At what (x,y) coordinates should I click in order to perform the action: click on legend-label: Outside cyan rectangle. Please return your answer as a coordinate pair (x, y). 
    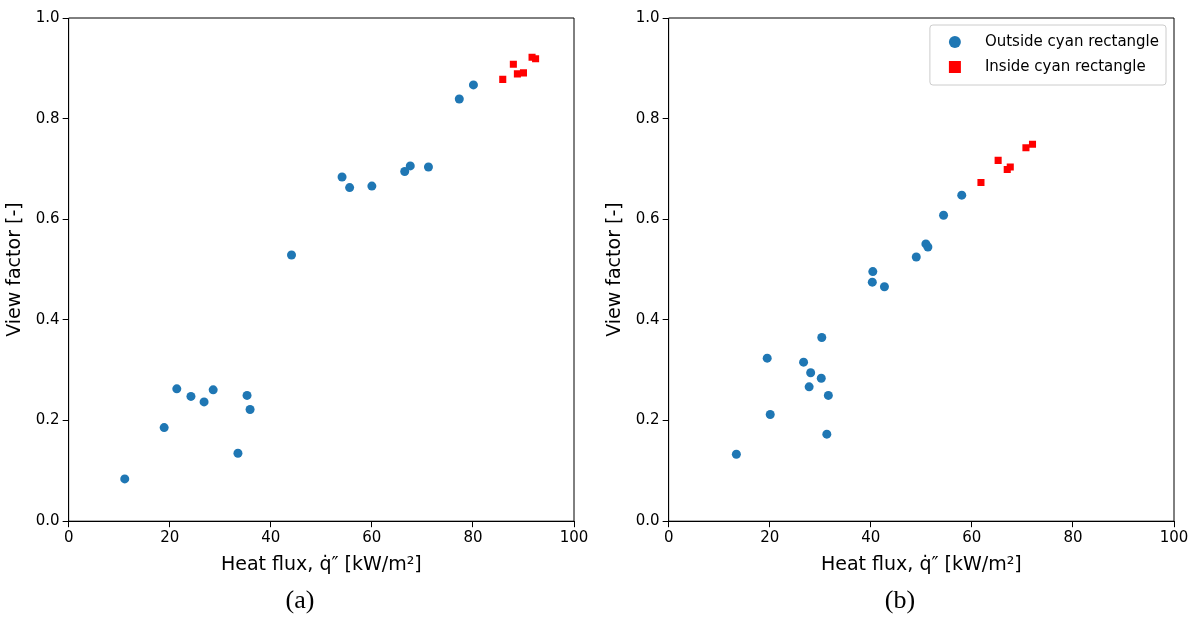
    Looking at the image, I should click on (1072, 40).